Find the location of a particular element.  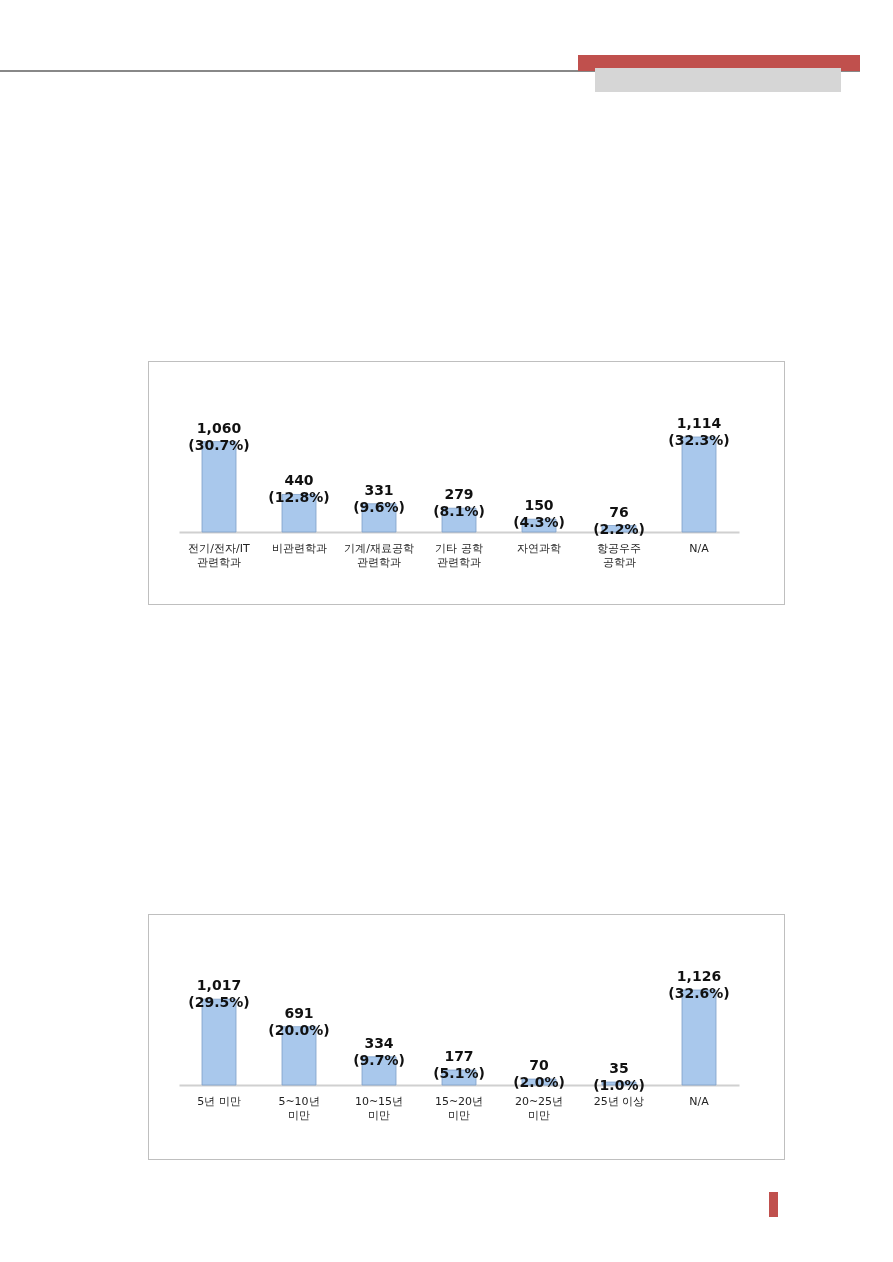

data-label: 691 (20.0%) is located at coordinates (299, 1021).